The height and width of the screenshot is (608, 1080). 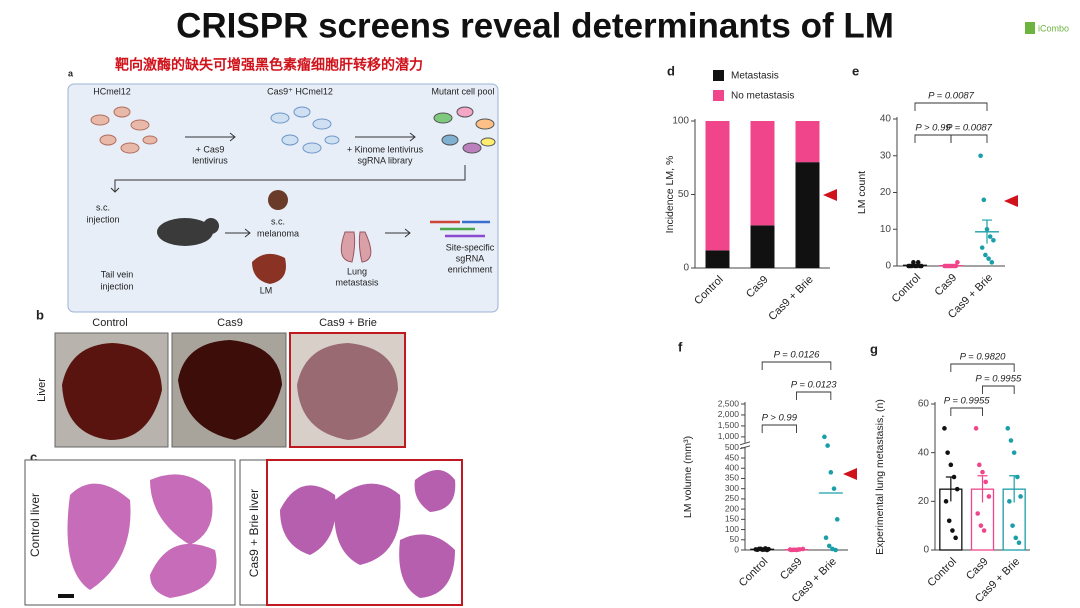 I want to click on mouse-head, so click(x=211, y=226).